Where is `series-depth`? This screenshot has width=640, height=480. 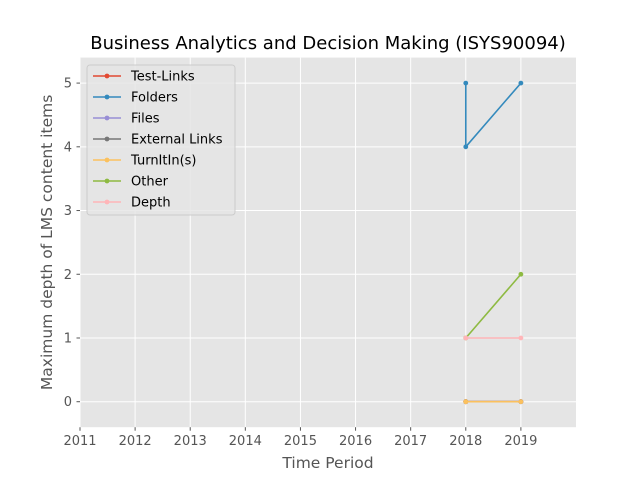 series-depth is located at coordinates (493, 338).